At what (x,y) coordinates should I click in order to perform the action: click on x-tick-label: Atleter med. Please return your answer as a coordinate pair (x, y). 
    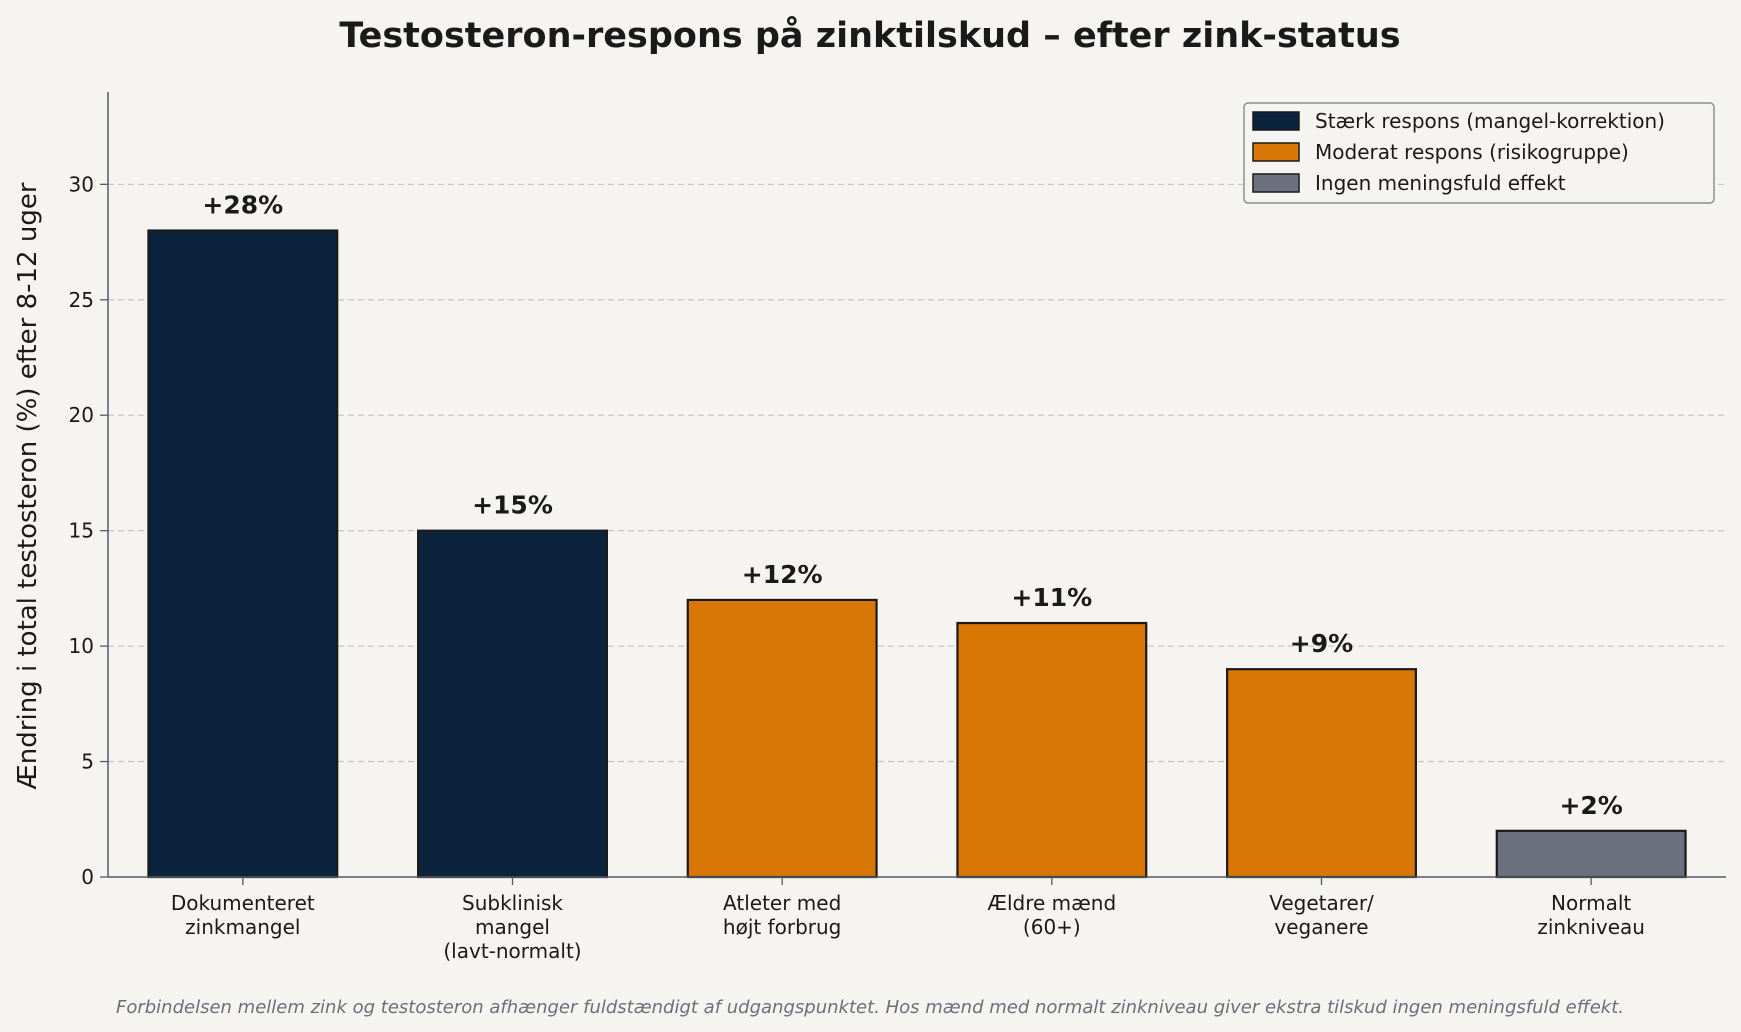
    Looking at the image, I should click on (782, 903).